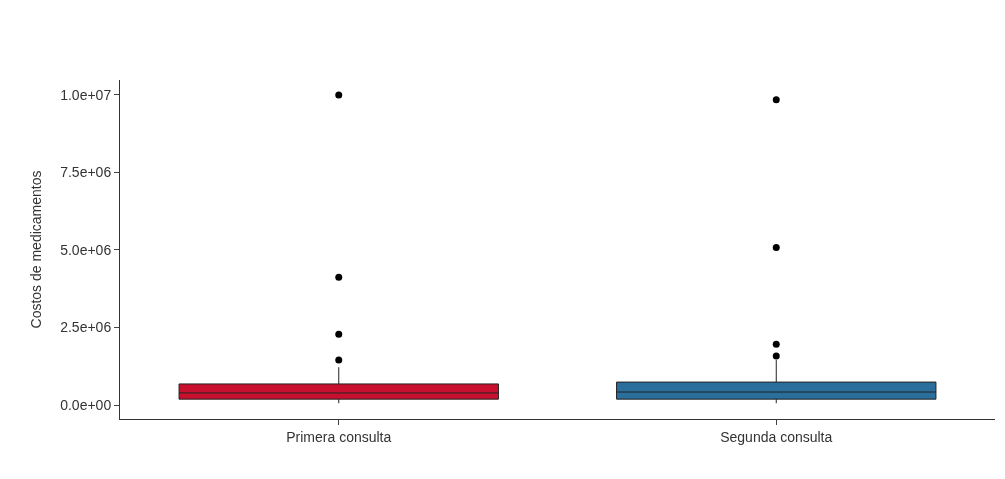  What do you see at coordinates (86, 327) in the screenshot?
I see `y-tick-label: 2.5e+06` at bounding box center [86, 327].